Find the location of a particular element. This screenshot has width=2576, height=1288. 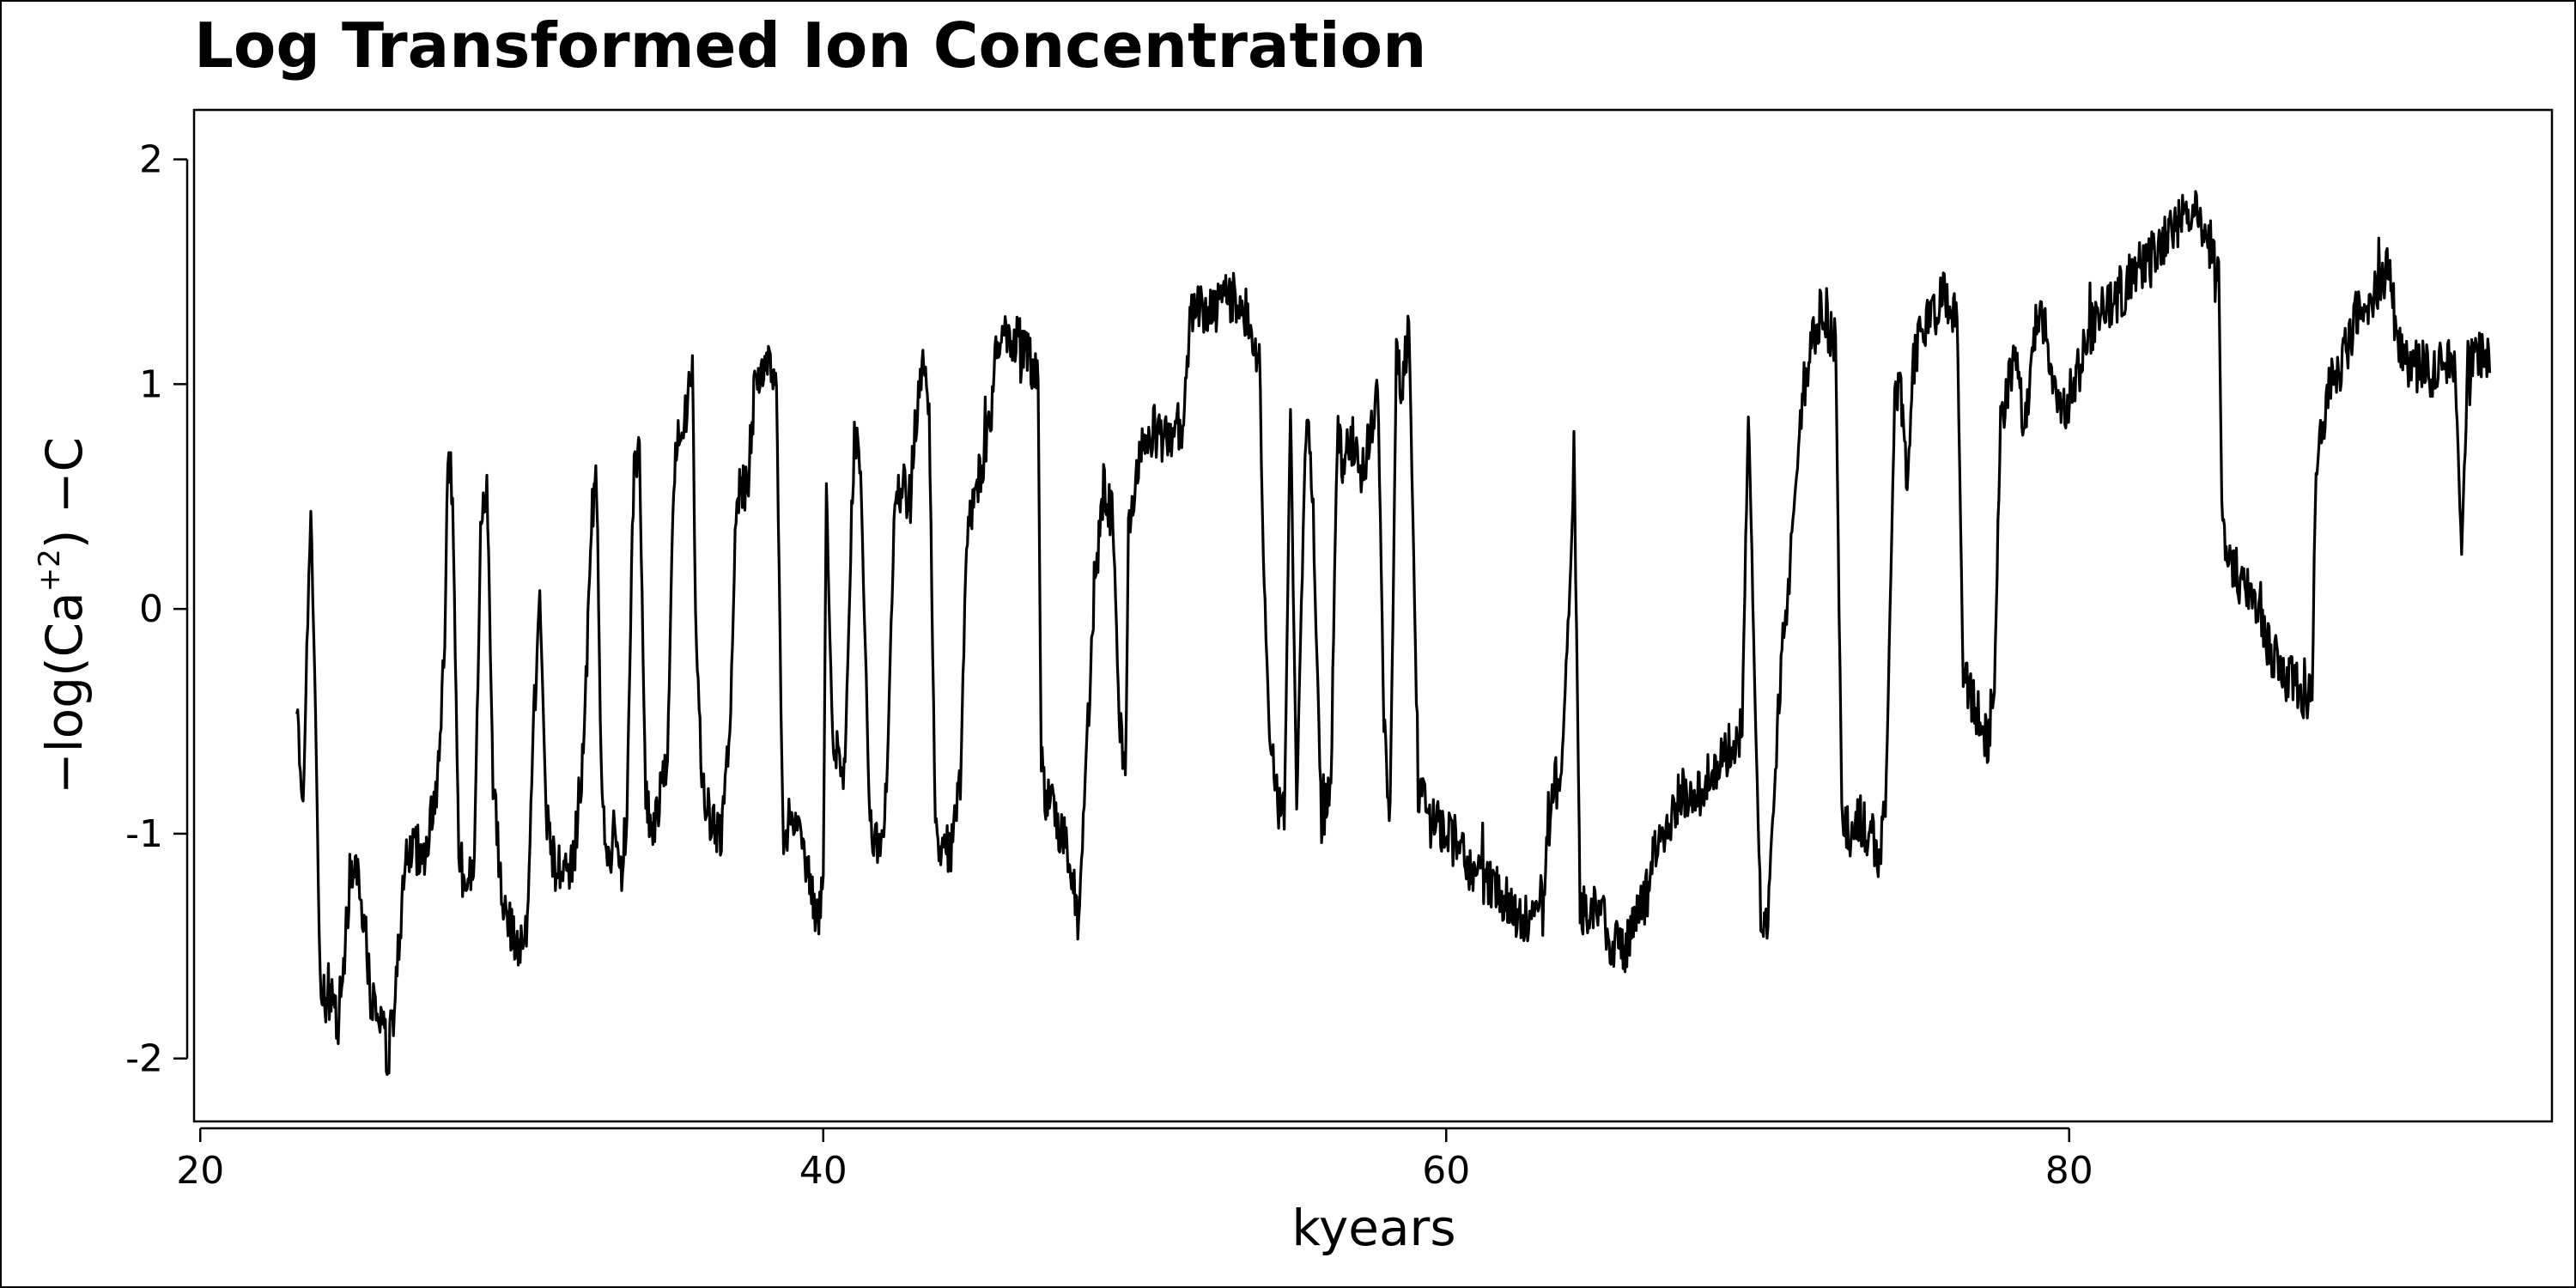

x-tick-label: 60 is located at coordinates (1446, 1171).